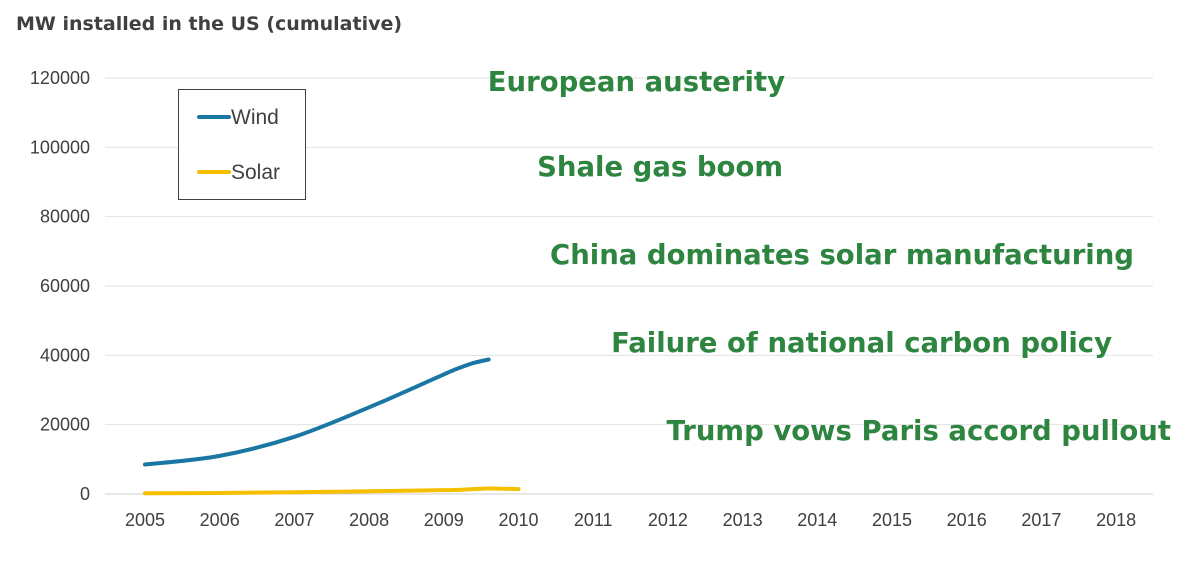 The height and width of the screenshot is (583, 1191). Describe the element at coordinates (60, 147) in the screenshot. I see `y-tick-label: 100000` at that location.